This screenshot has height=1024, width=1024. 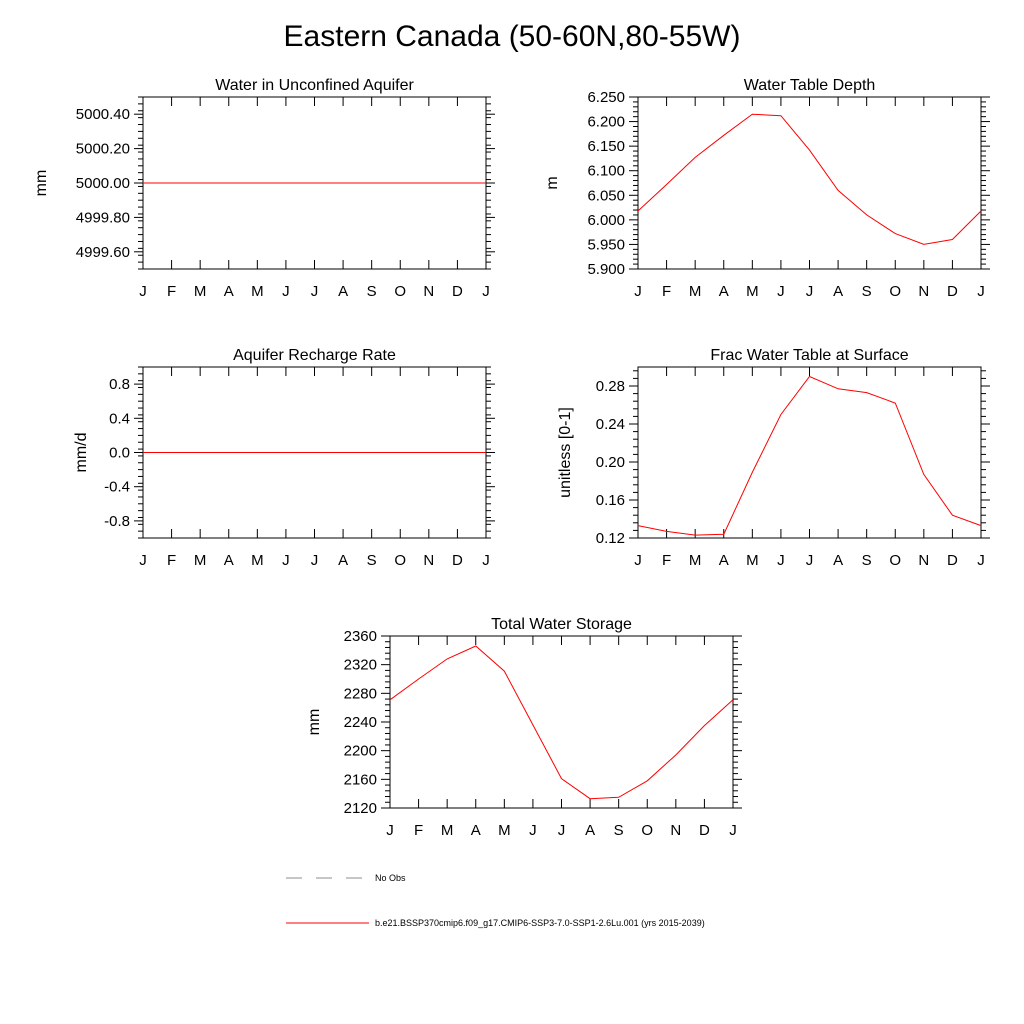 I want to click on y-tick-label: 6.200, so click(x=606, y=122).